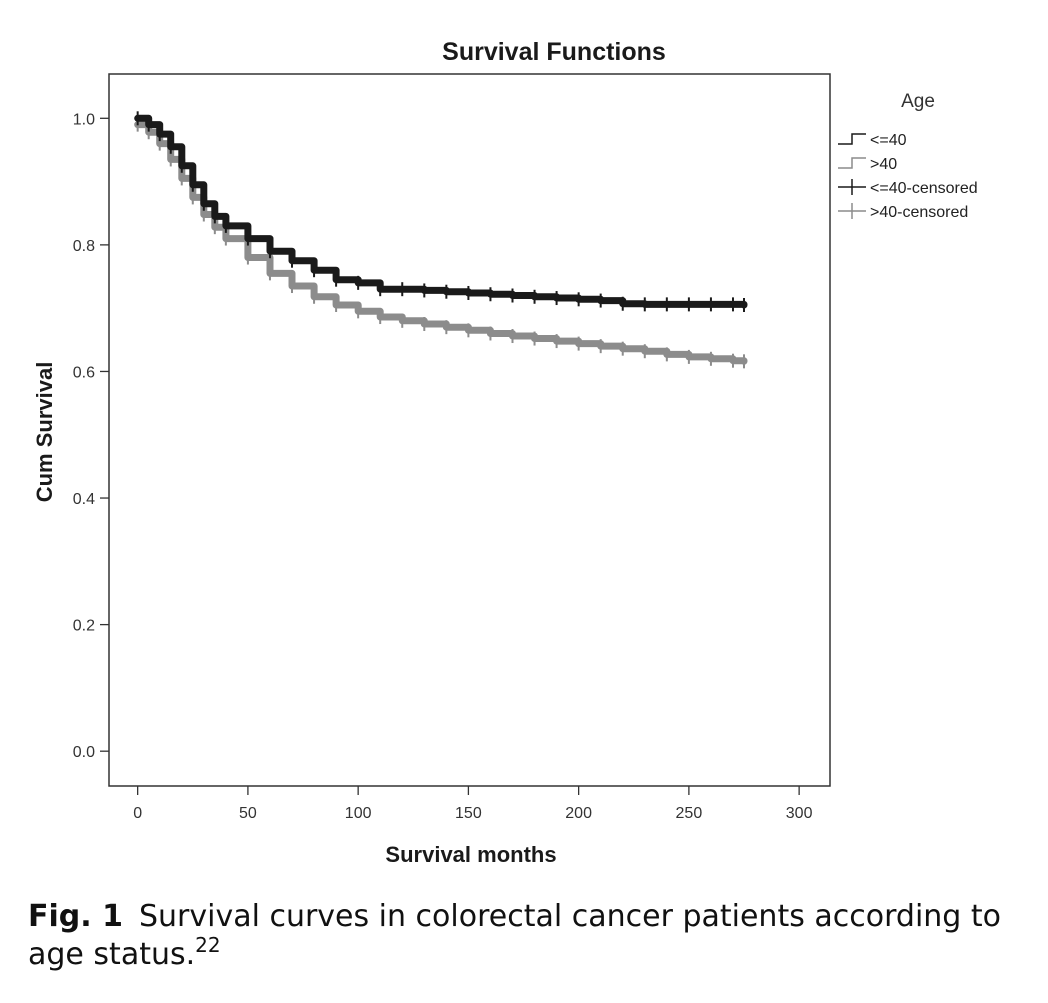 The height and width of the screenshot is (1003, 1048). Describe the element at coordinates (84, 119) in the screenshot. I see `y-tick-label: 1.0` at that location.